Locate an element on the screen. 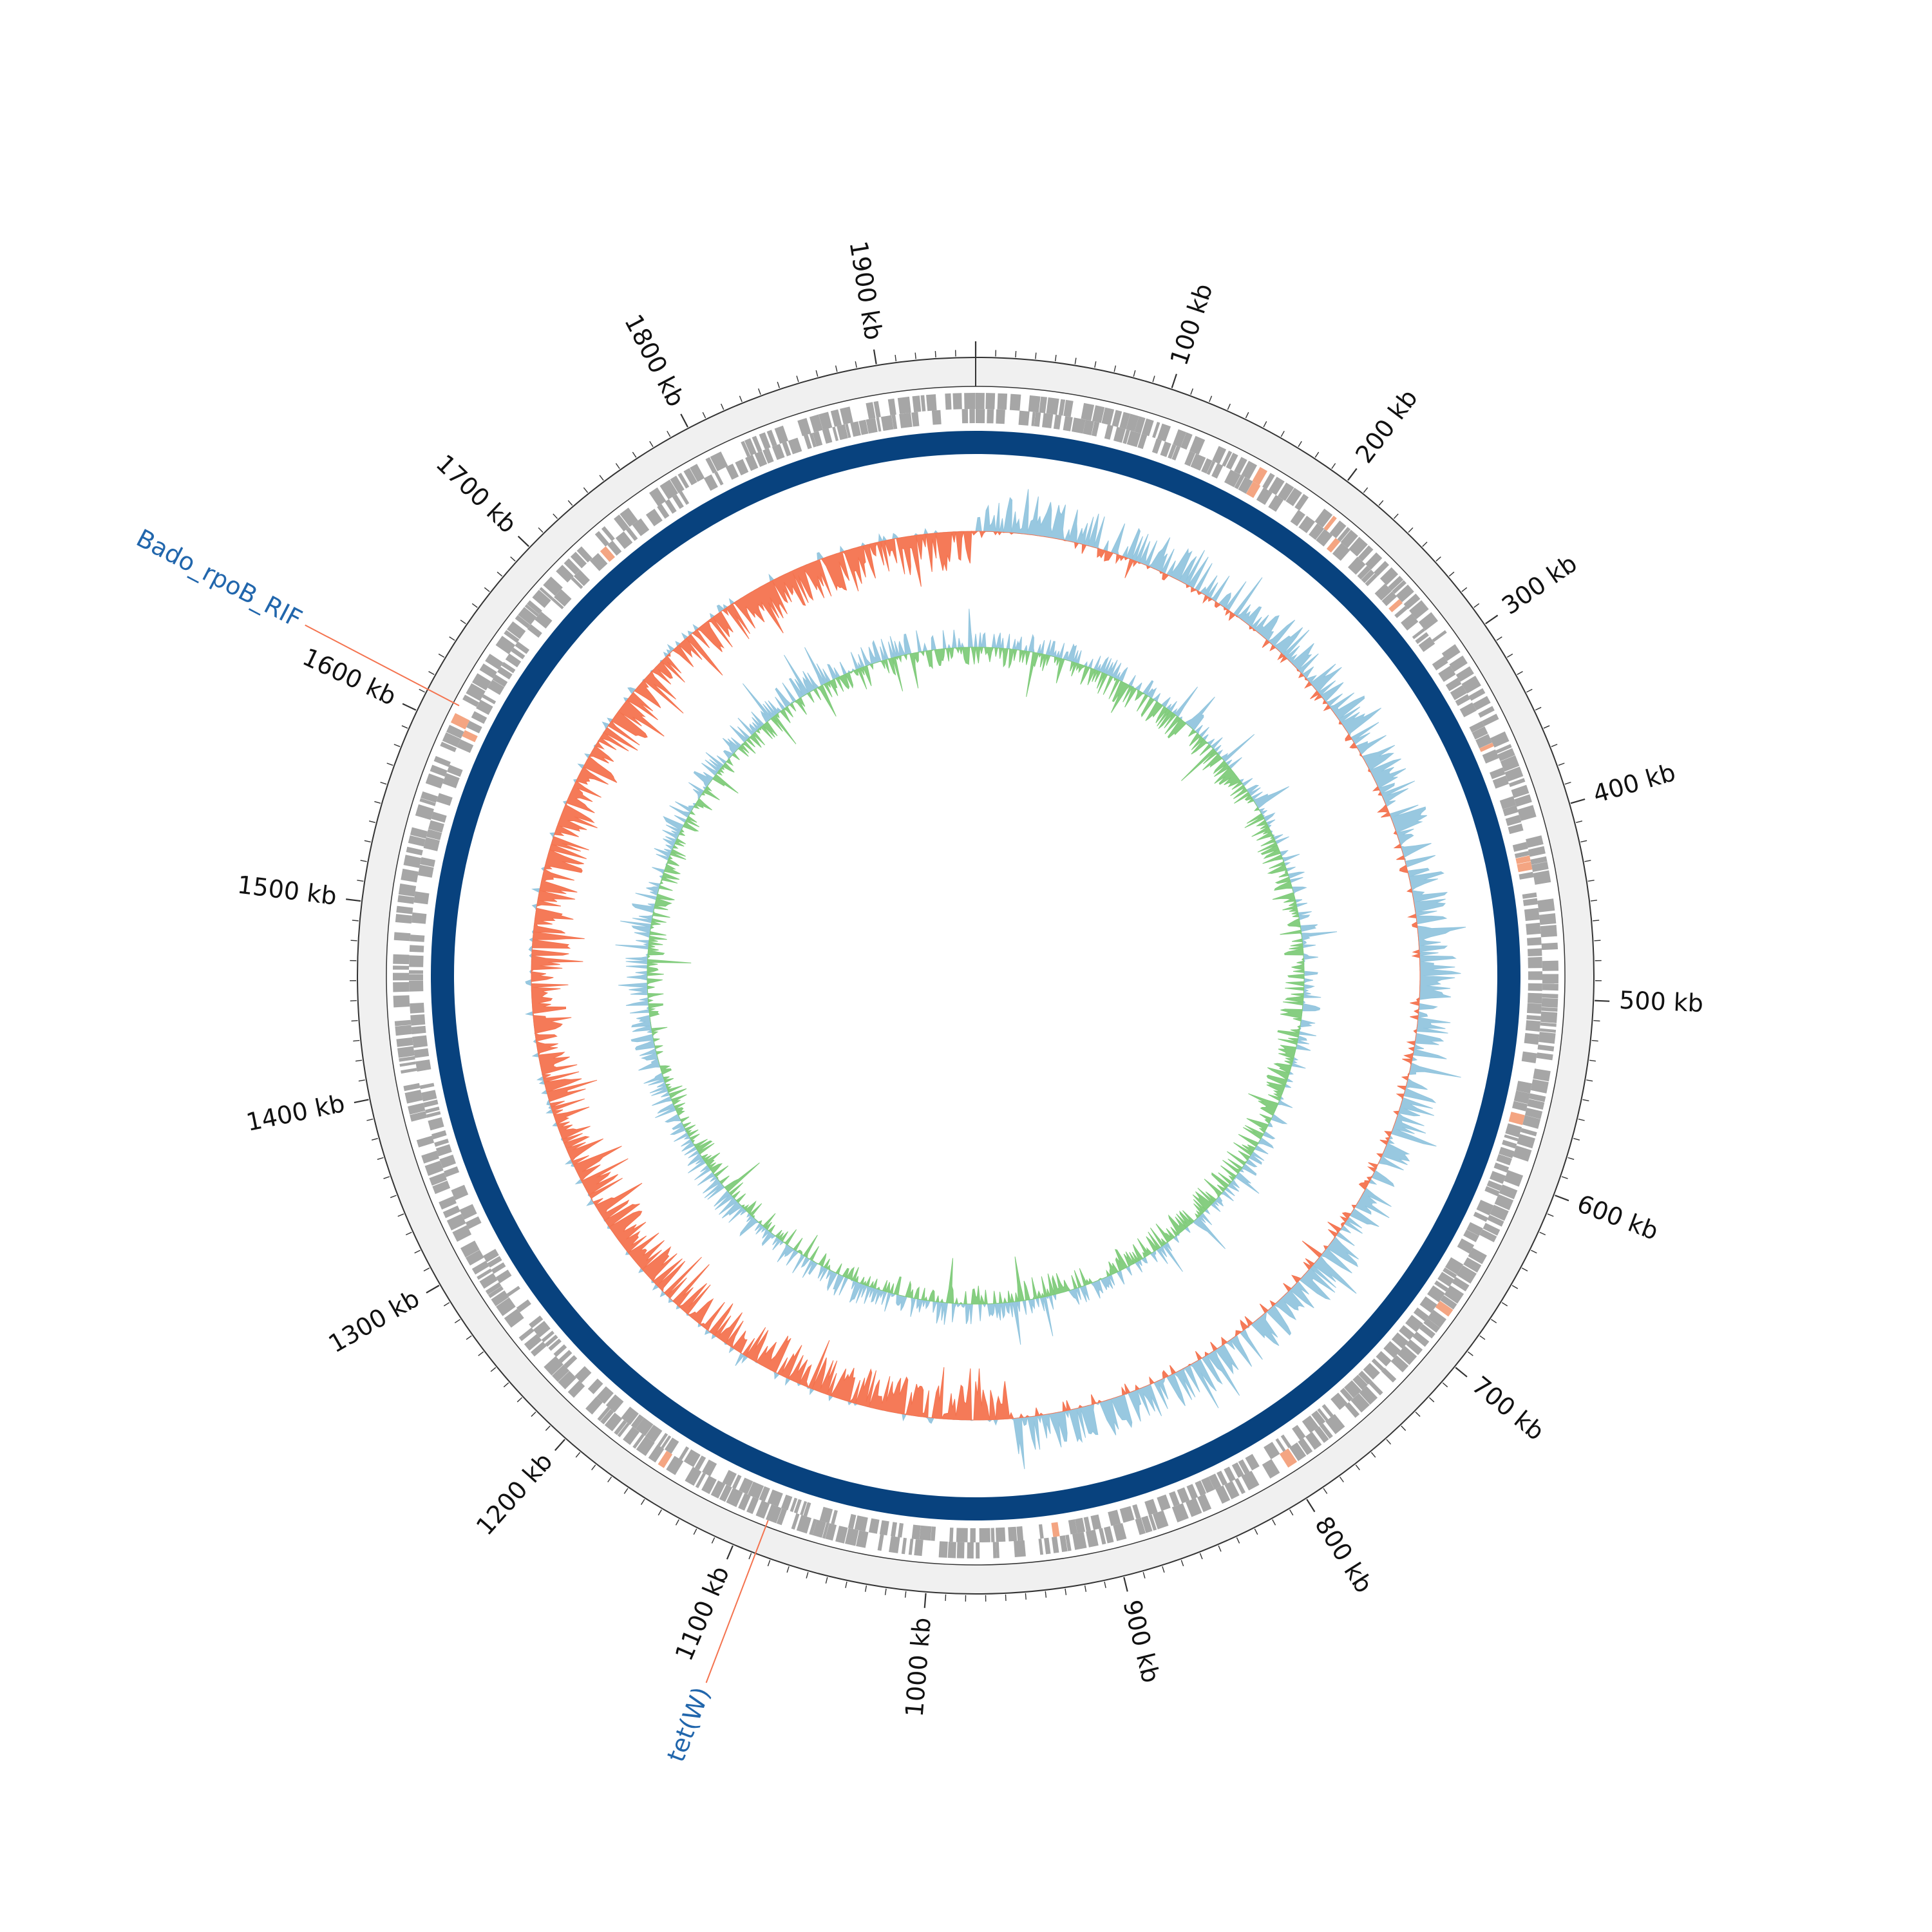 The height and width of the screenshot is (1932, 1932). tick-label: 1100 kb is located at coordinates (702, 1613).